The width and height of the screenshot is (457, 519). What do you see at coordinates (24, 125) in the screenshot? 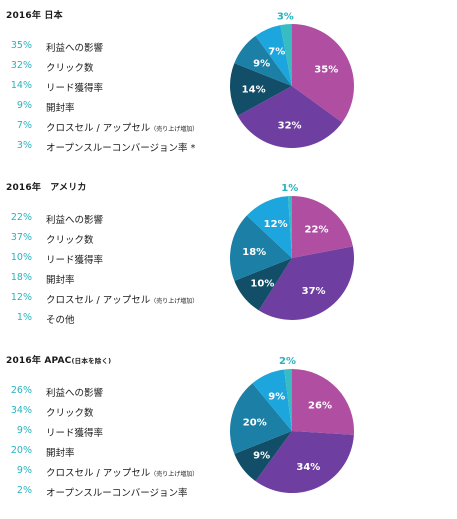
I see `legend-value: 7%` at bounding box center [24, 125].